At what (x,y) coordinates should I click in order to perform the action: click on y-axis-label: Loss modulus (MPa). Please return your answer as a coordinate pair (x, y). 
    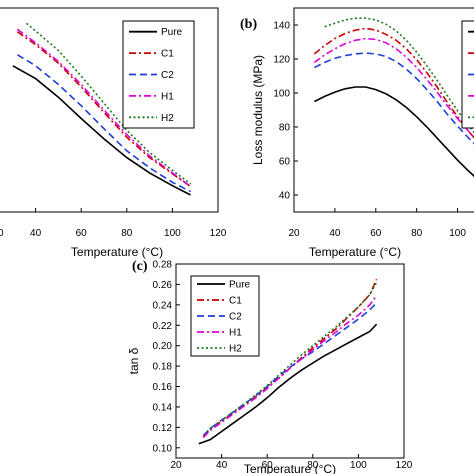
    Looking at the image, I should click on (258, 110).